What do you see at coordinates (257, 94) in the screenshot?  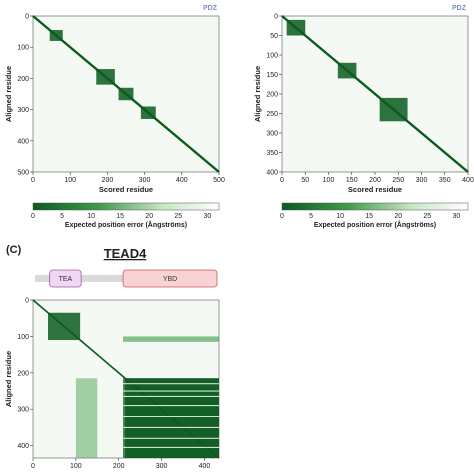 I see `p2-y-axis-label: Aligned residue` at bounding box center [257, 94].